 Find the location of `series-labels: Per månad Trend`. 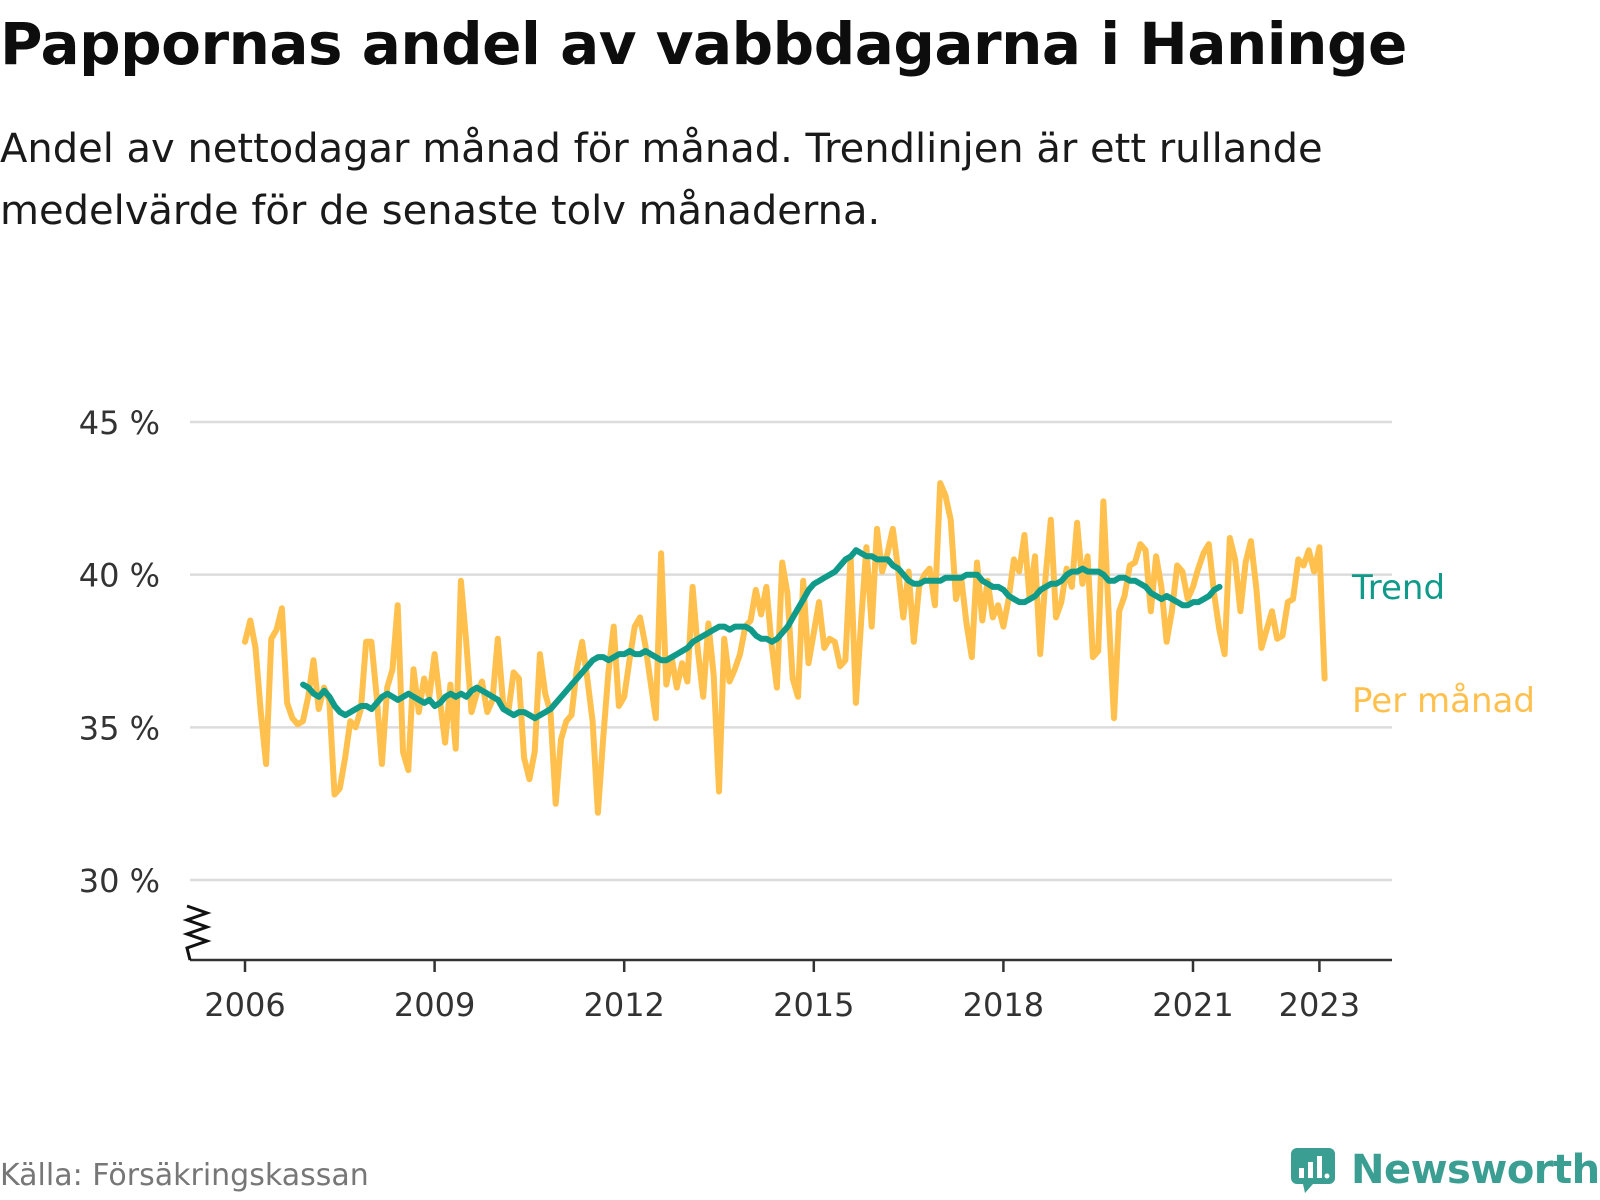

series-labels: Per månad Trend is located at coordinates (1443, 644).